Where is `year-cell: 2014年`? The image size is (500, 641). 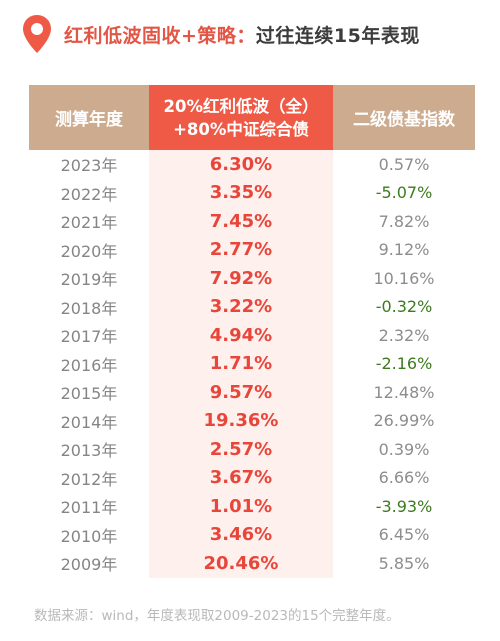
year-cell: 2014年 is located at coordinates (89, 422).